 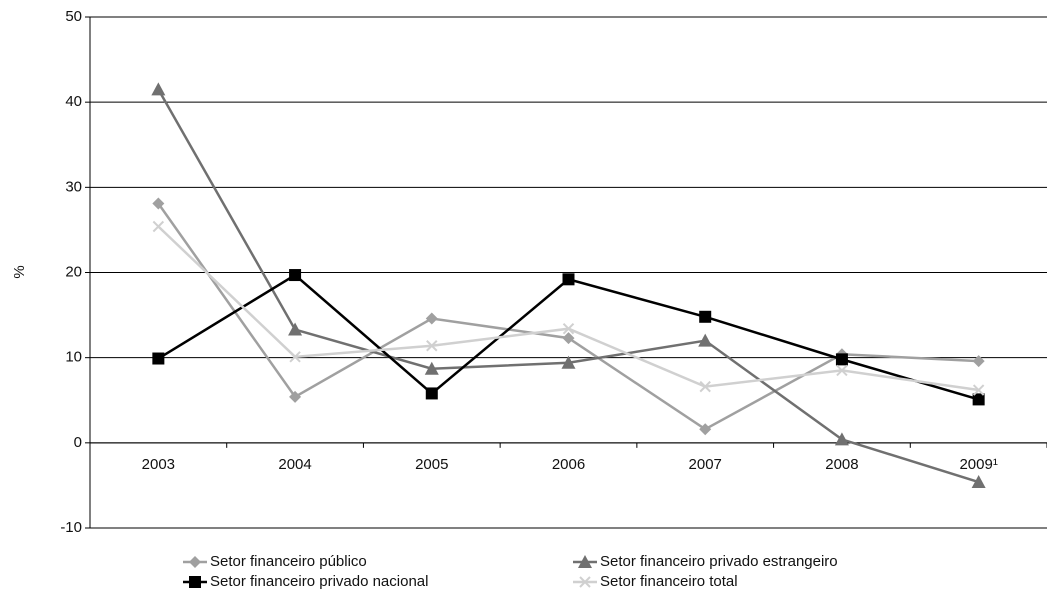 What do you see at coordinates (978, 464) in the screenshot?
I see `x-tick-label: 2009¹` at bounding box center [978, 464].